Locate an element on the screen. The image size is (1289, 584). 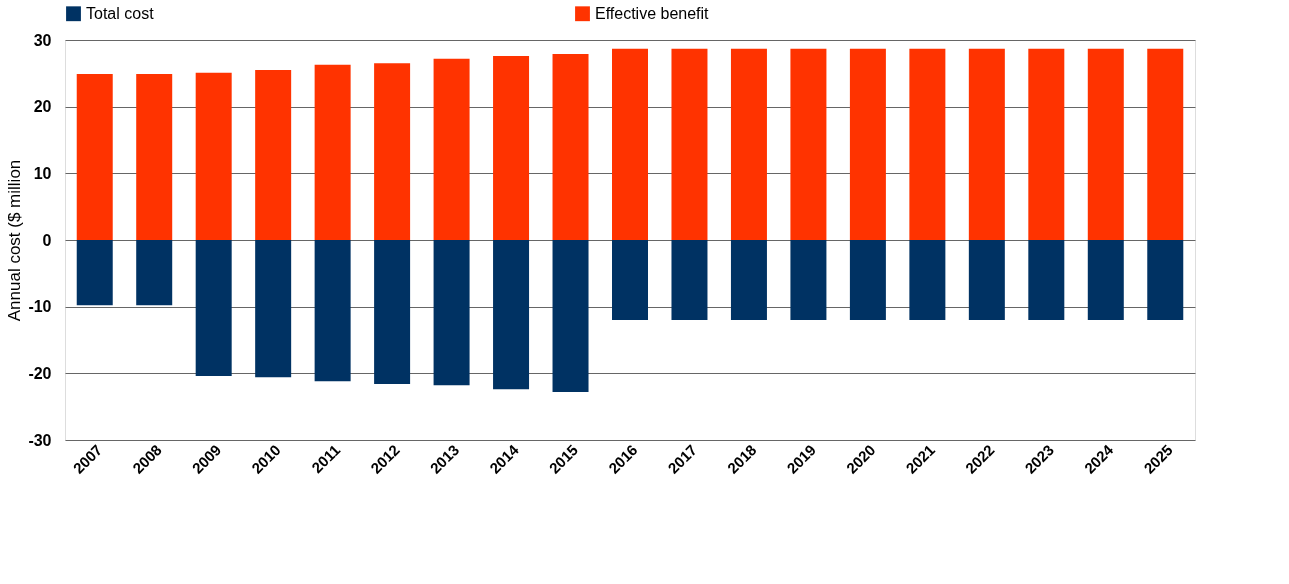
y-tick-label: -30 is located at coordinates (40, 440).